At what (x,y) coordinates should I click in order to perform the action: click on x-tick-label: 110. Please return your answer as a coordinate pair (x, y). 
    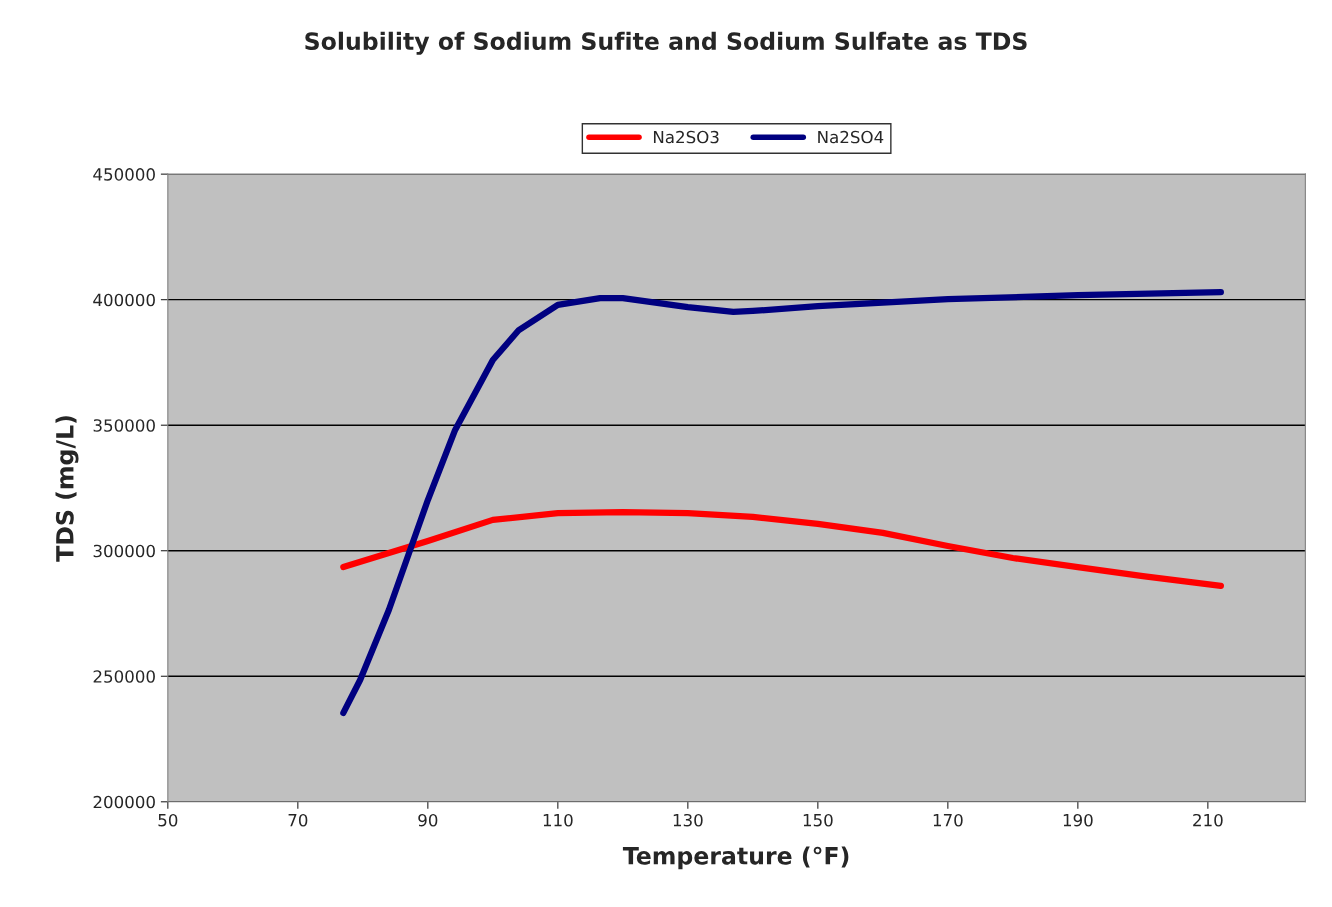
    Looking at the image, I should click on (558, 820).